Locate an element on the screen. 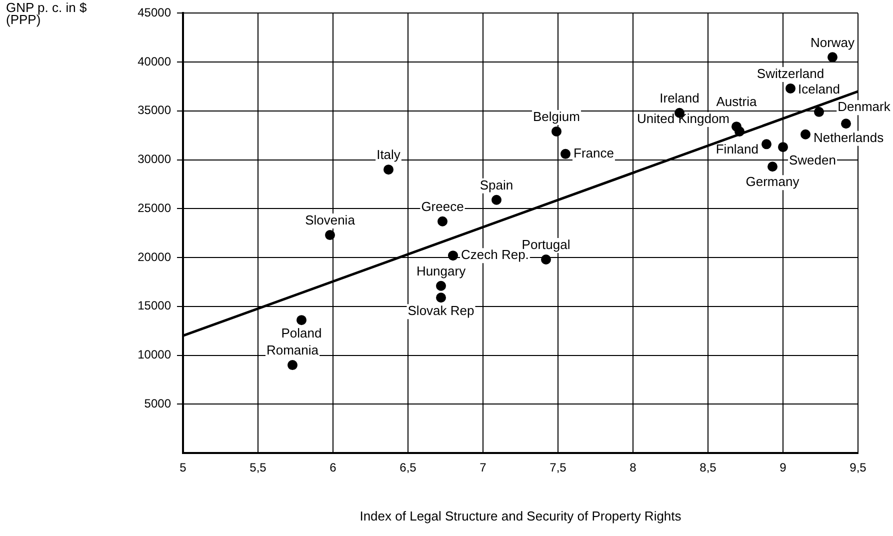  annotation: Slovenia is located at coordinates (330, 220).